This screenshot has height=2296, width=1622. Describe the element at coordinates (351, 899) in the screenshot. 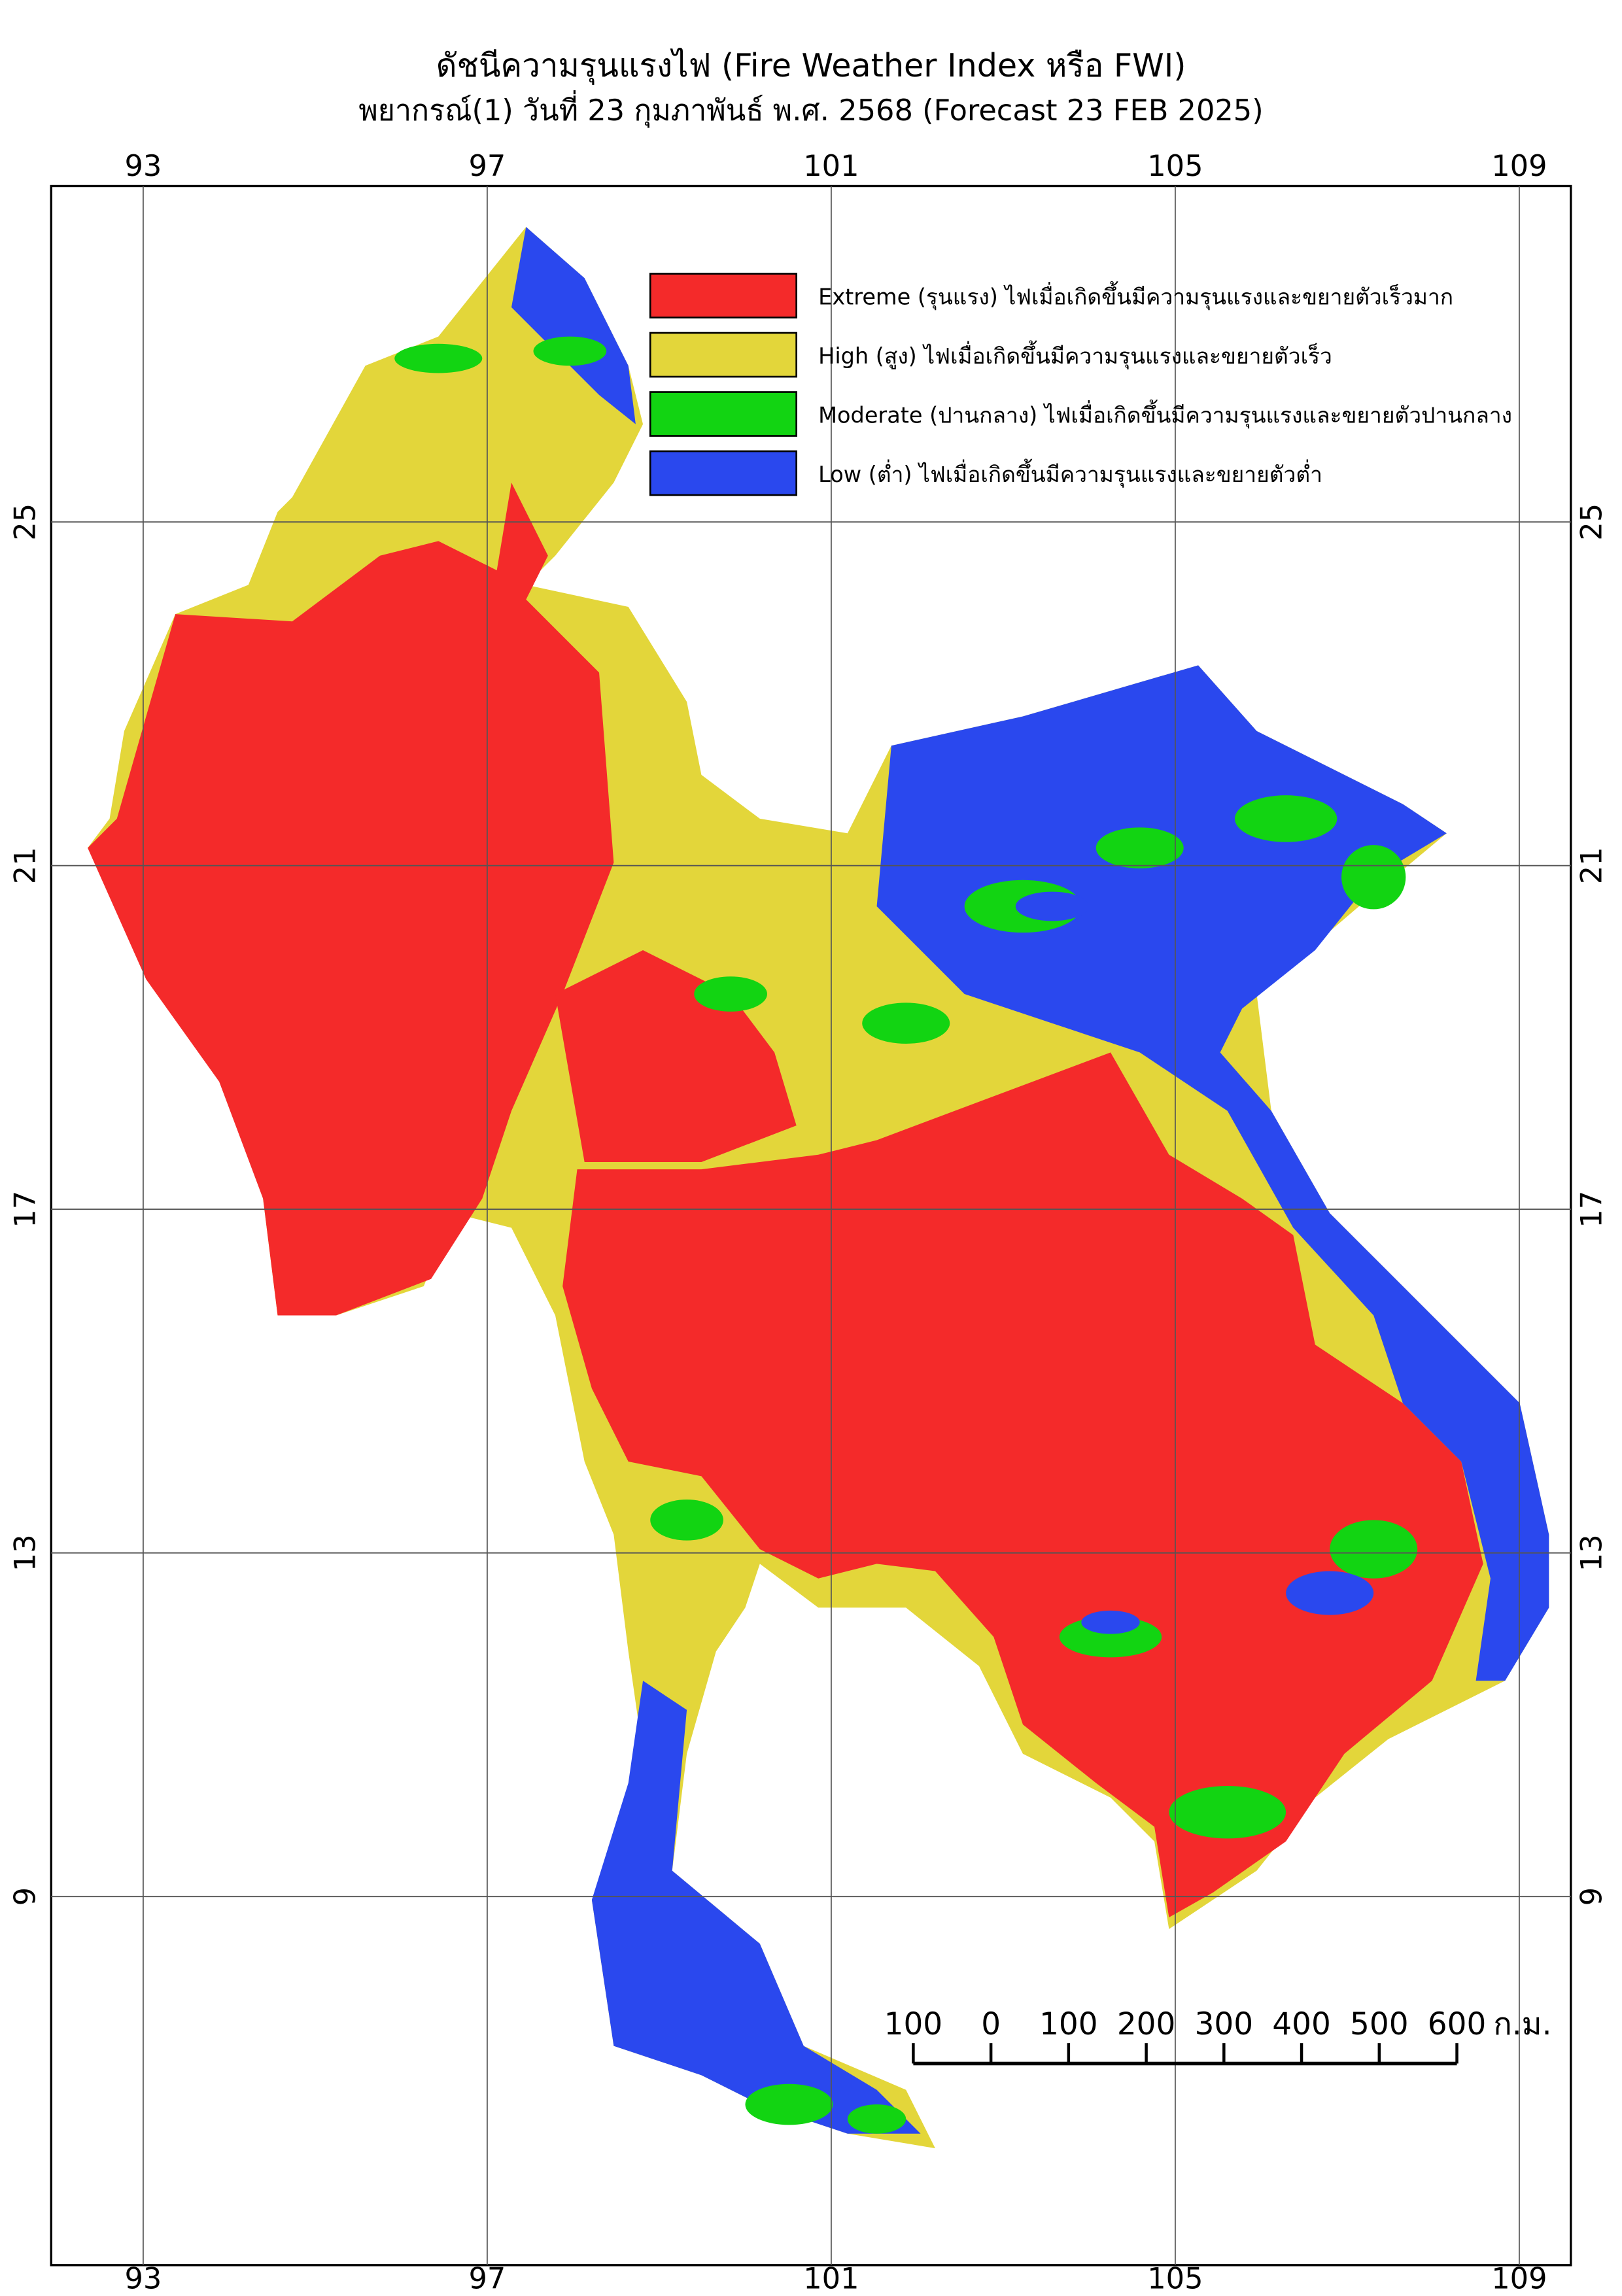

I see `region-extreme` at that location.